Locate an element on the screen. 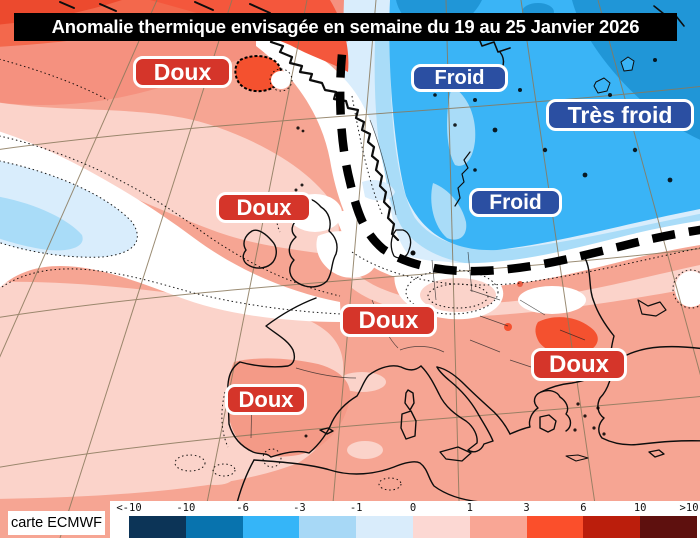 This screenshot has height=538, width=700. legend-tick: 10 is located at coordinates (640, 508).